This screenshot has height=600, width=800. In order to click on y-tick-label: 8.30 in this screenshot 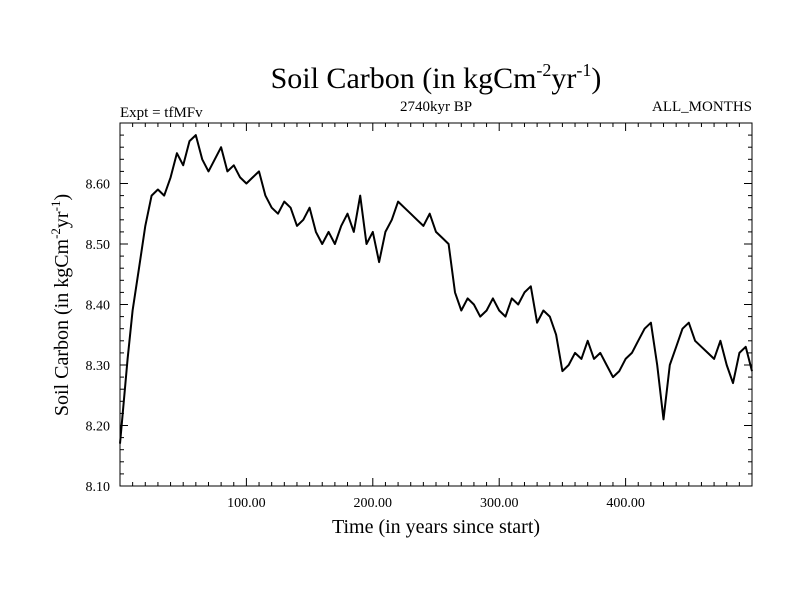, I will do `click(98, 366)`.